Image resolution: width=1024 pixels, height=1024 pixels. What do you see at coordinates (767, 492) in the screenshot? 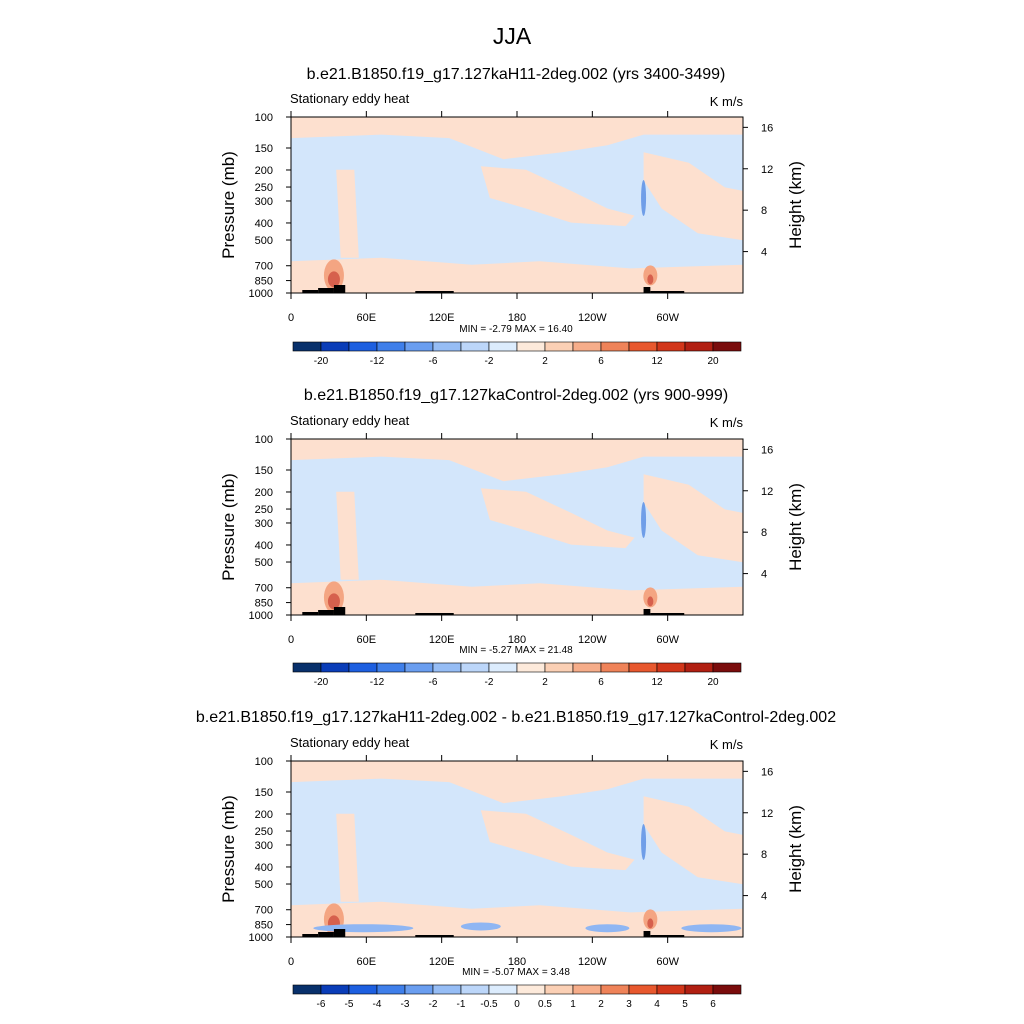
I see `height-tick-label: 12` at bounding box center [767, 492].